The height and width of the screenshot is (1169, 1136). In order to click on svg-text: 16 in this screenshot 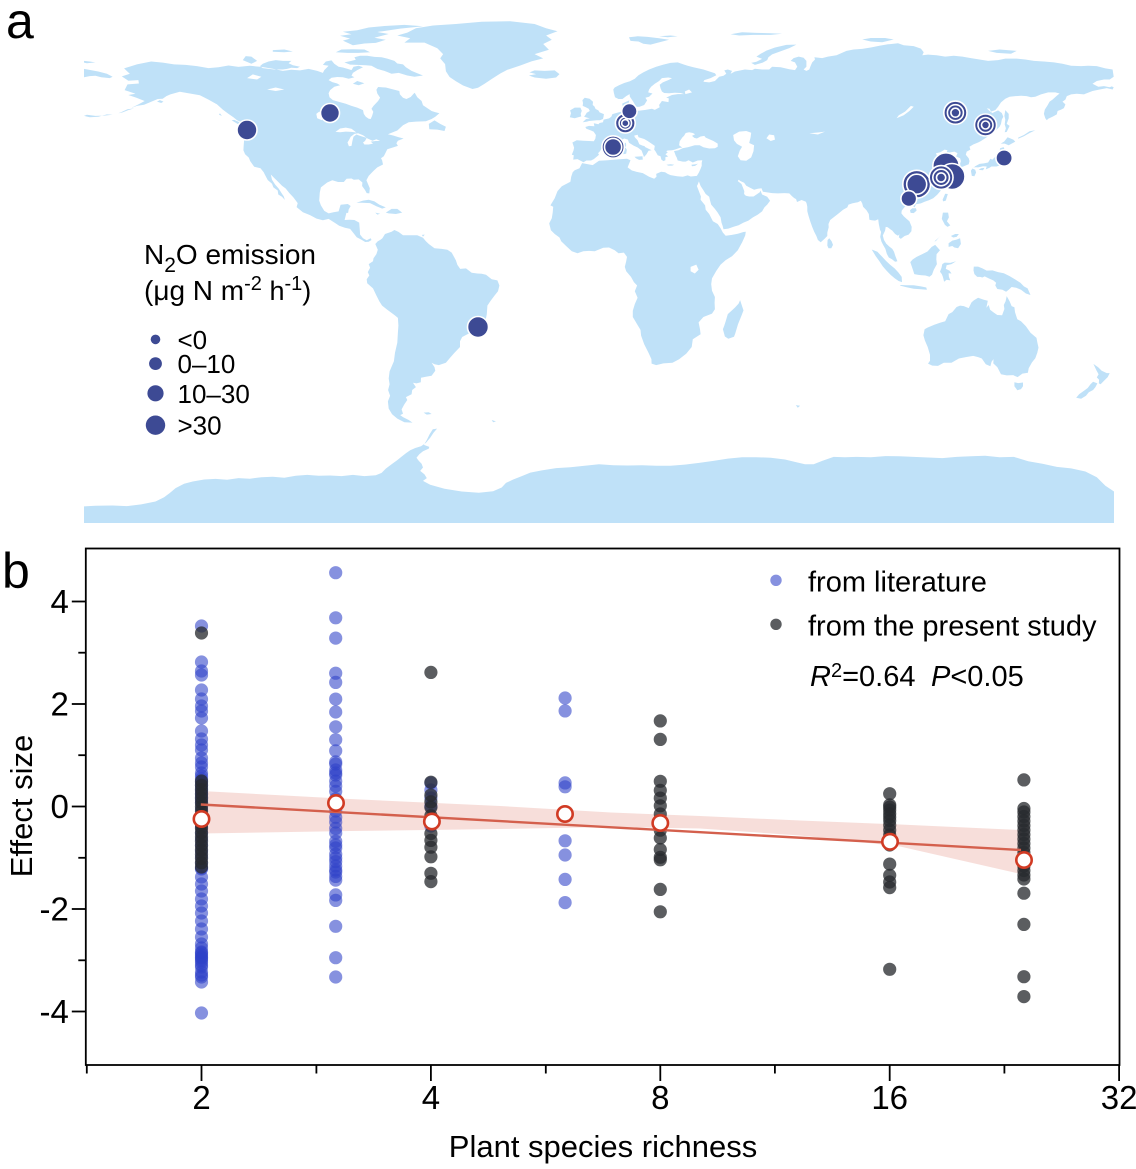, I will do `click(889, 1097)`.